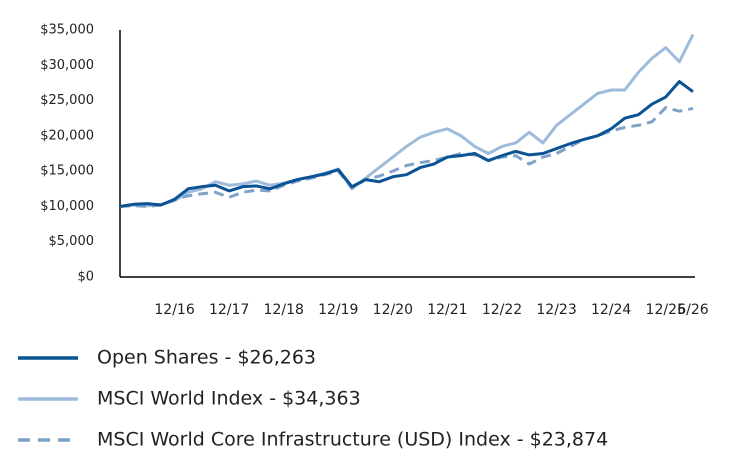 This screenshot has height=456, width=732. Describe the element at coordinates (338, 310) in the screenshot. I see `x-tick-label: 12/19` at that location.